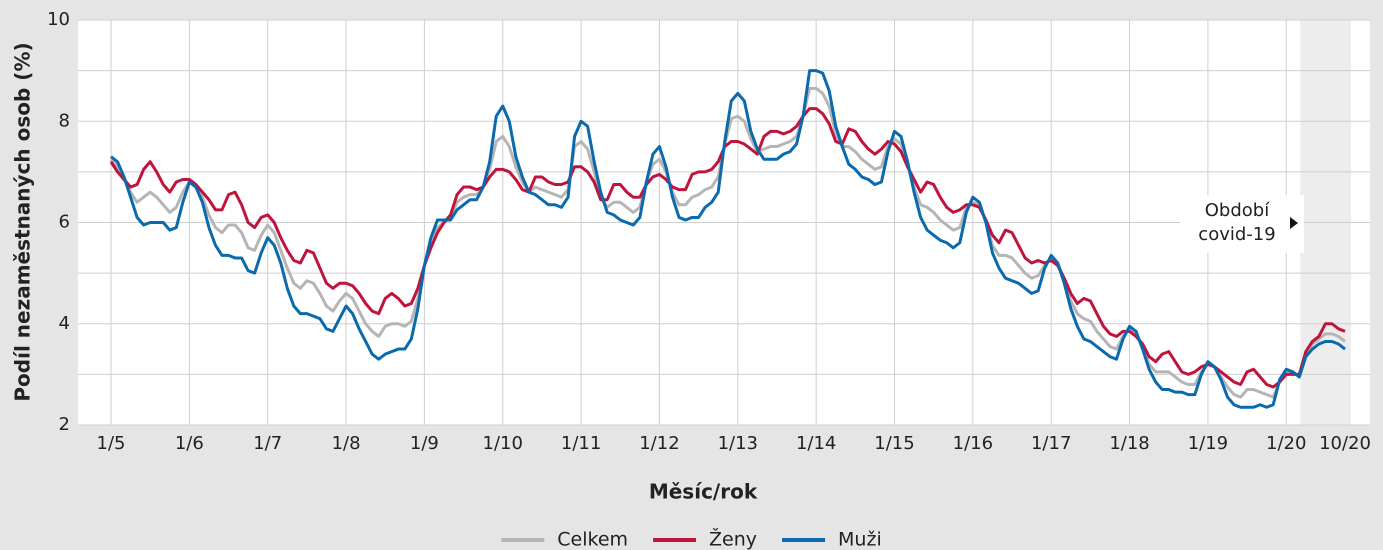 Image resolution: width=1383 pixels, height=550 pixels. I want to click on x-tick-label: 1/5, so click(111, 443).